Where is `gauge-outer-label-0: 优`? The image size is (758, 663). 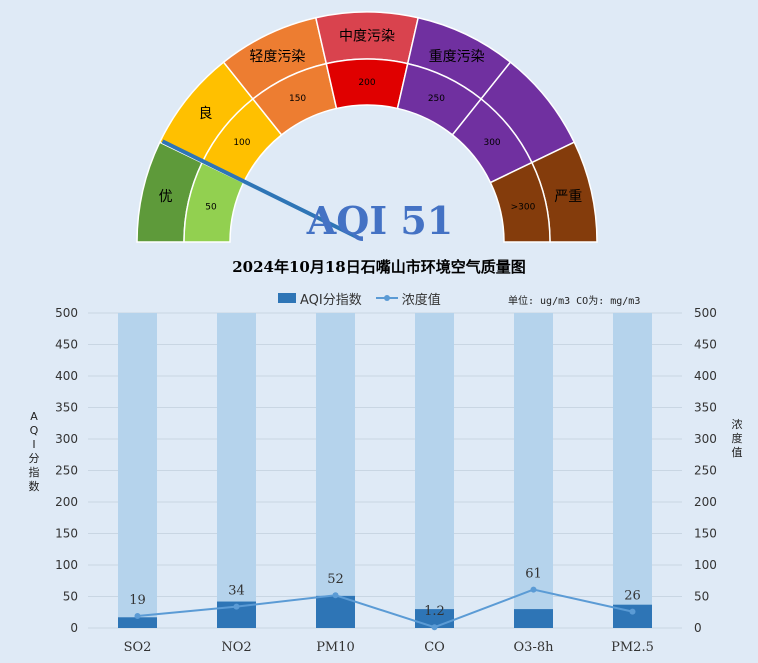
gauge-outer-label-0: 优 is located at coordinates (166, 197).